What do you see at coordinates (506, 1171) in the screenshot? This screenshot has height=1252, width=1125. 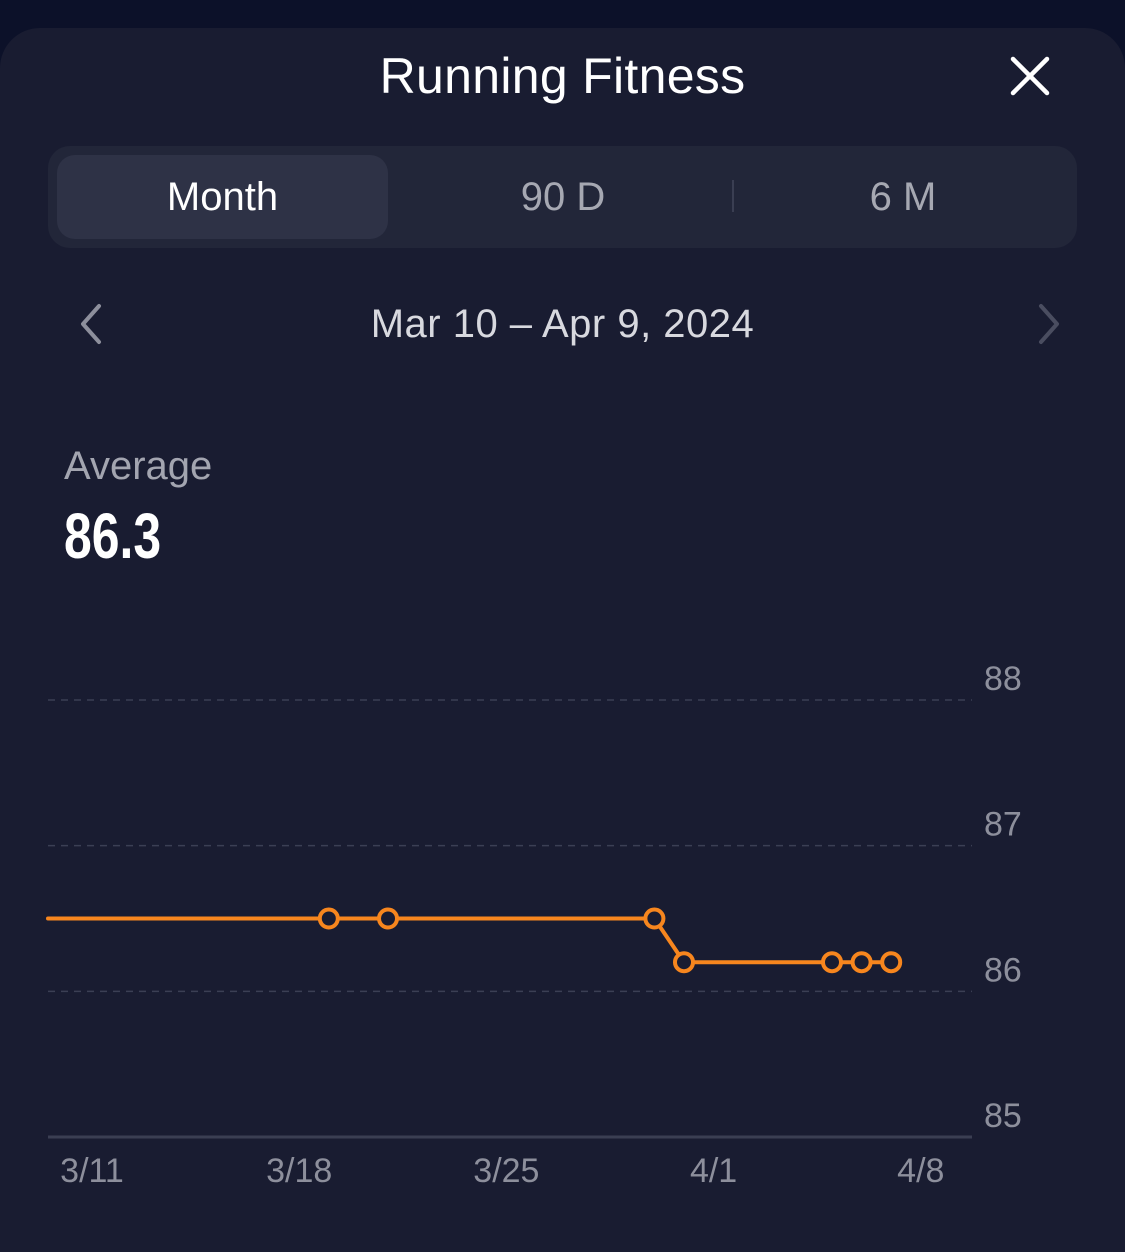 I see `x-tick-label: 3/25` at bounding box center [506, 1171].